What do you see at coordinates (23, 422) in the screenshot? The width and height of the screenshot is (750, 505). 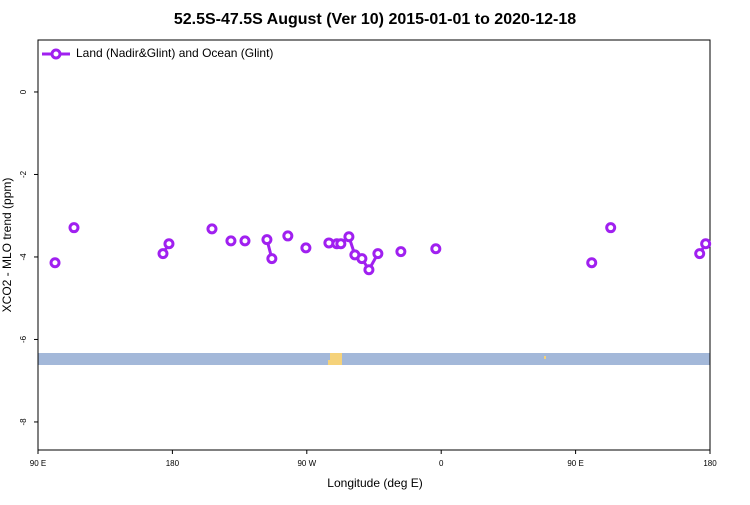 I see `y-tick-label: -8` at bounding box center [23, 422].